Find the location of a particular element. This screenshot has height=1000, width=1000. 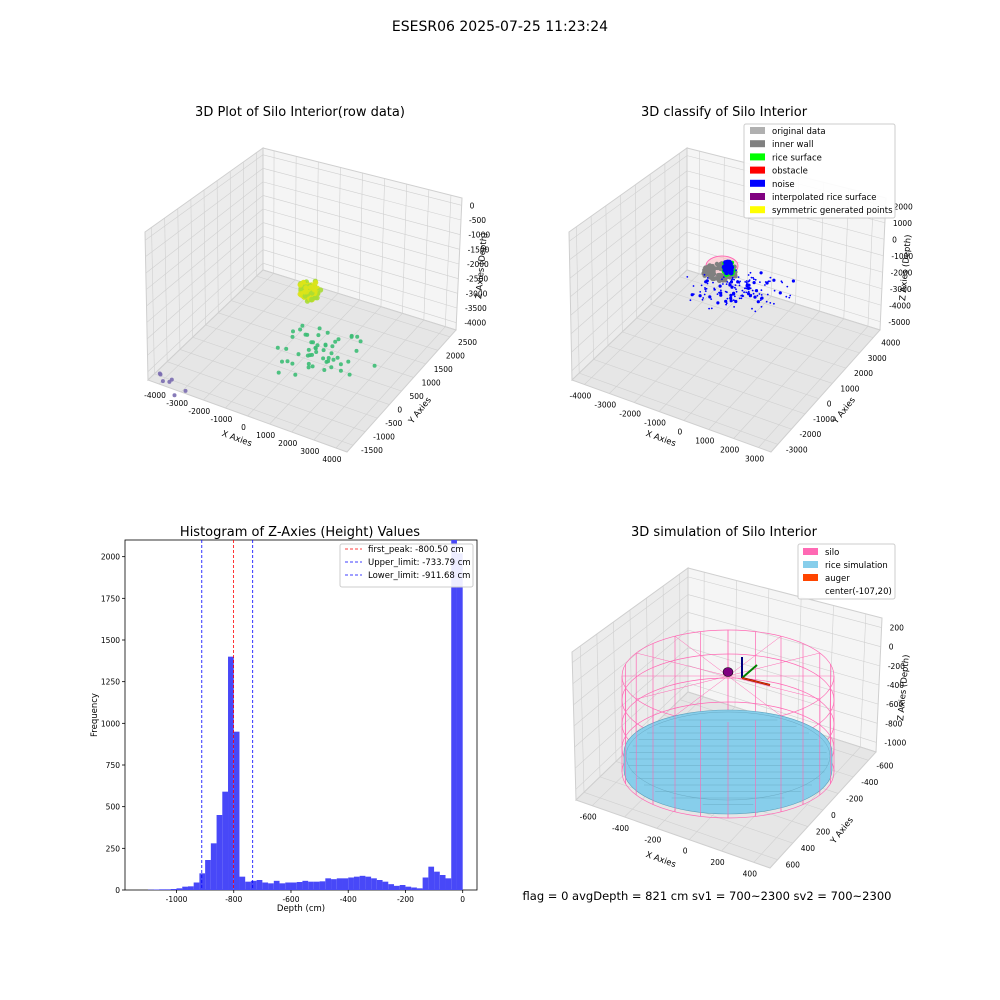

y-tick-label: 3000 is located at coordinates (877, 358).